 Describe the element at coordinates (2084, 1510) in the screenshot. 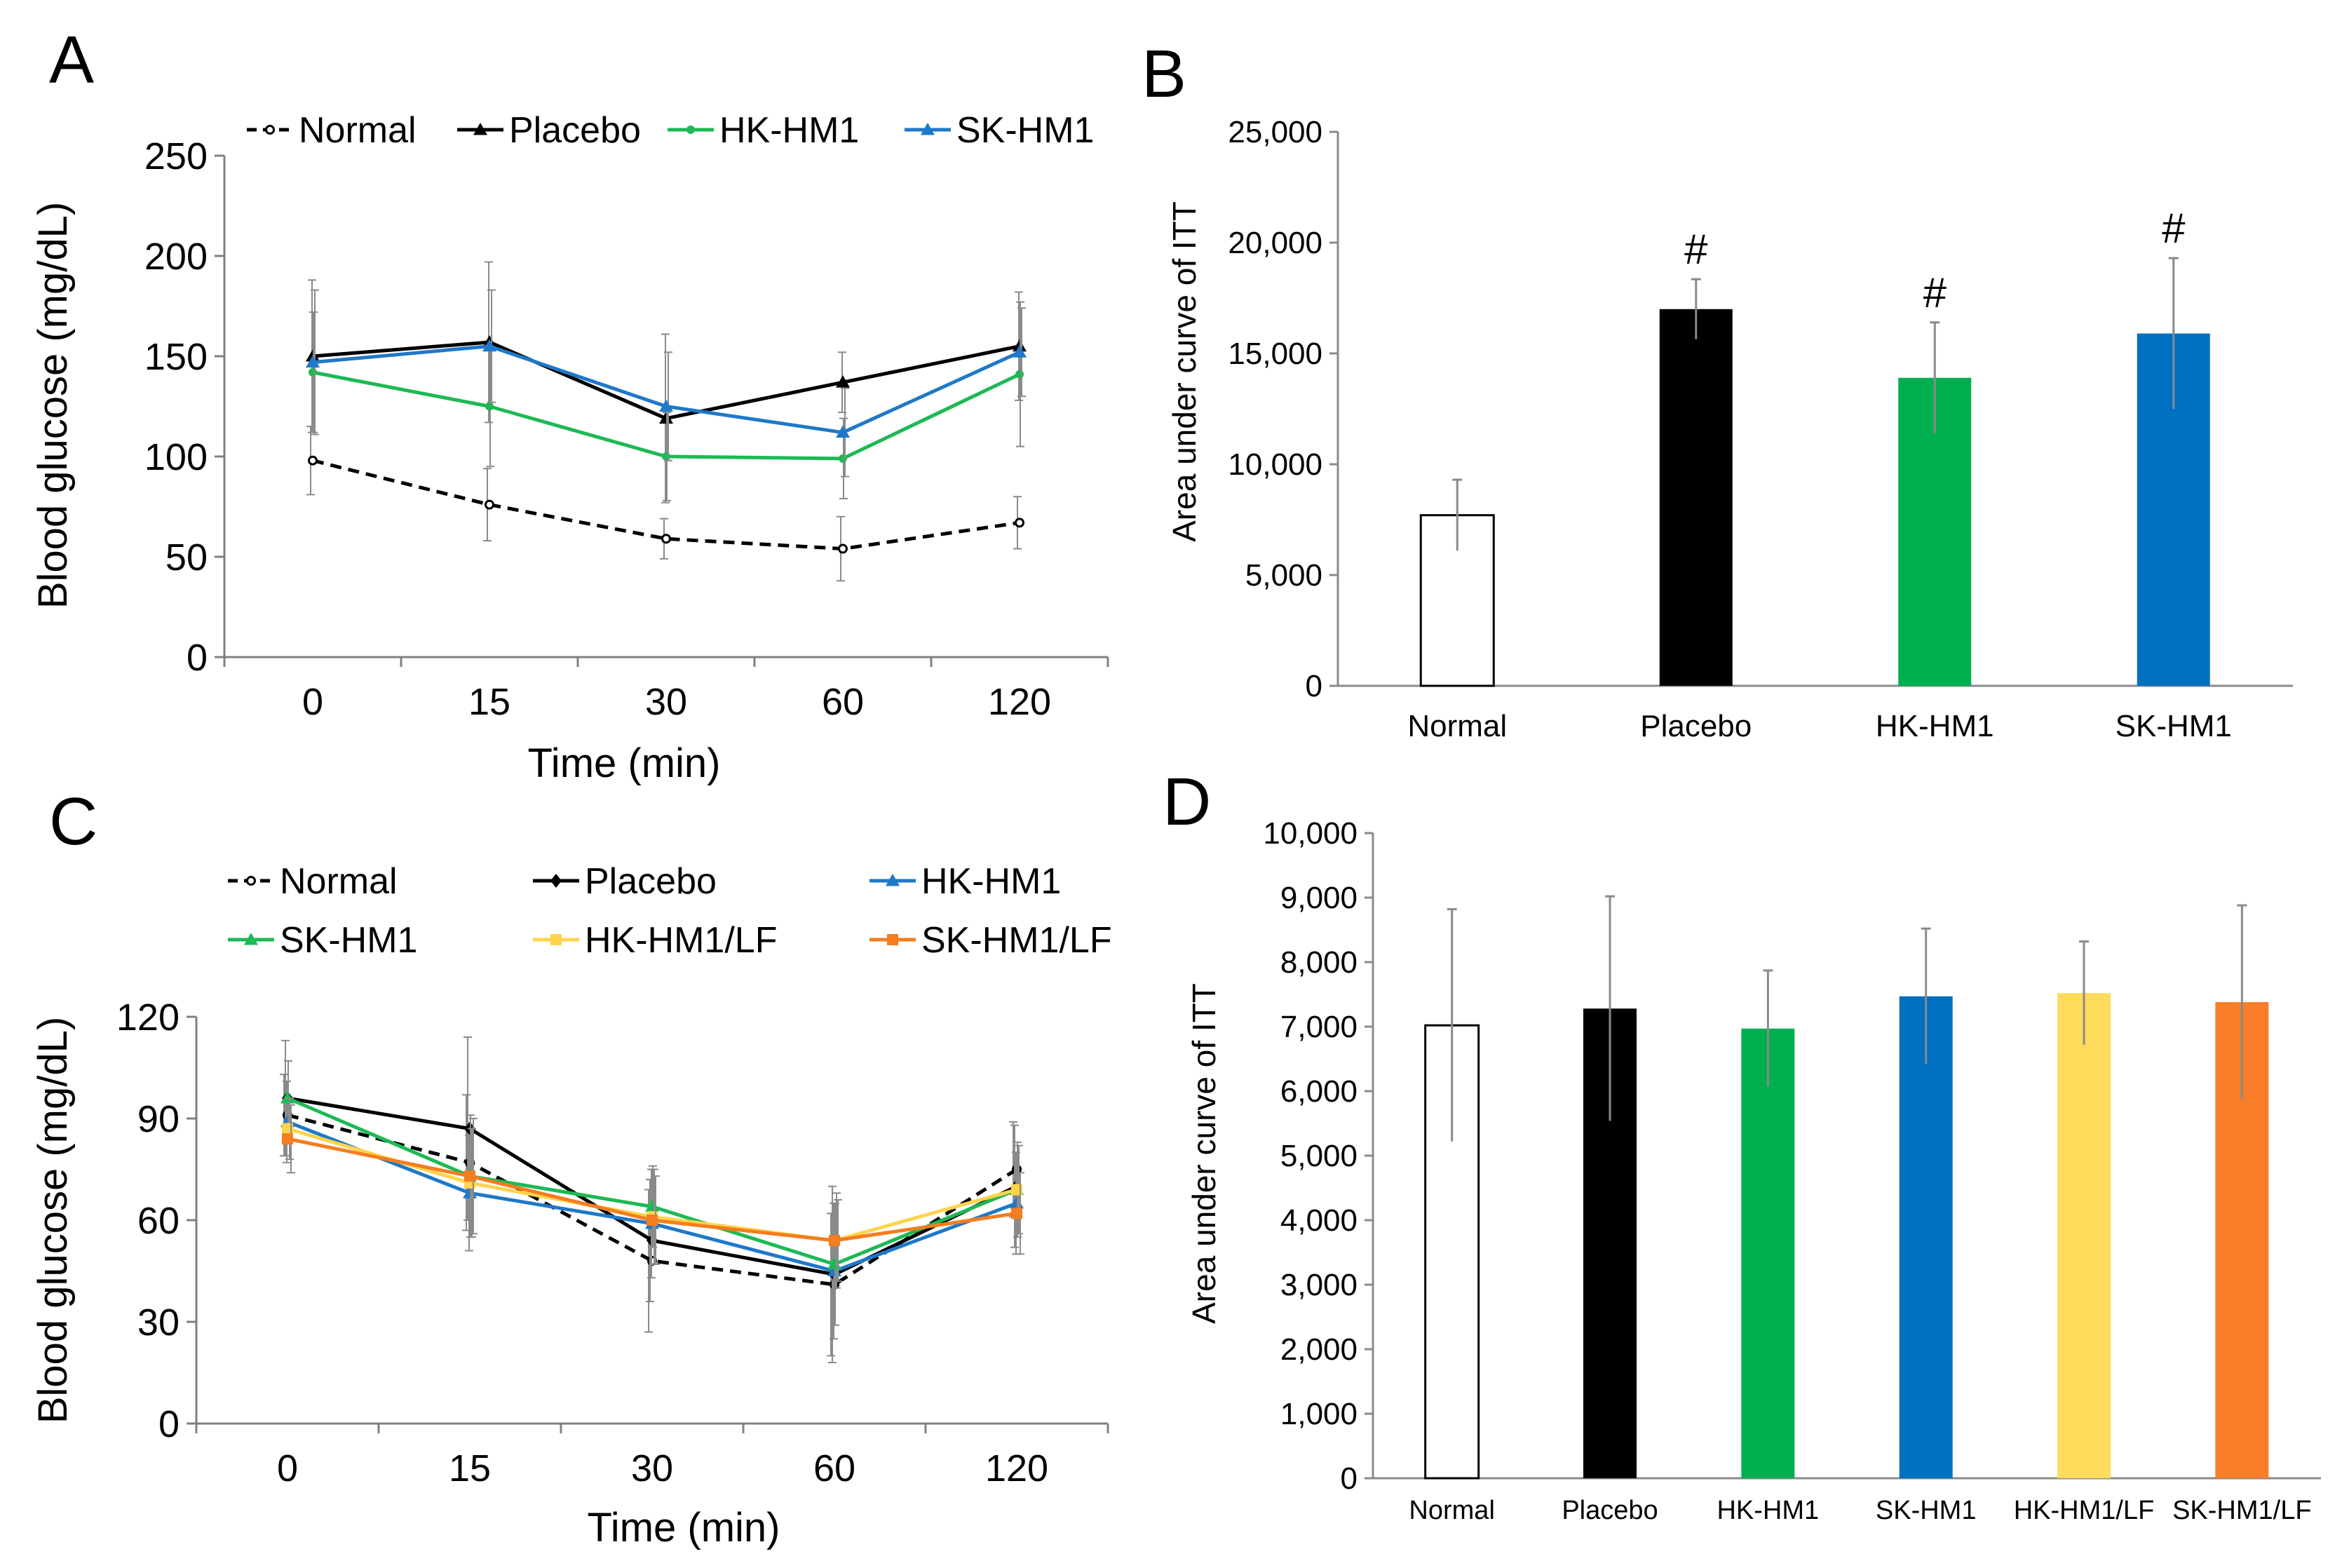

I see `x-tick-label: HK-HM1/LF` at that location.